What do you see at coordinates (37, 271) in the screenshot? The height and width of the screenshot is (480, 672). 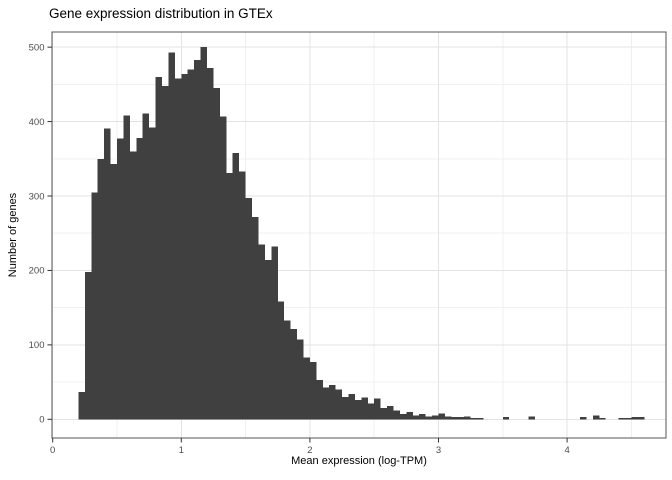 I see `y-tick-label: 200` at bounding box center [37, 271].